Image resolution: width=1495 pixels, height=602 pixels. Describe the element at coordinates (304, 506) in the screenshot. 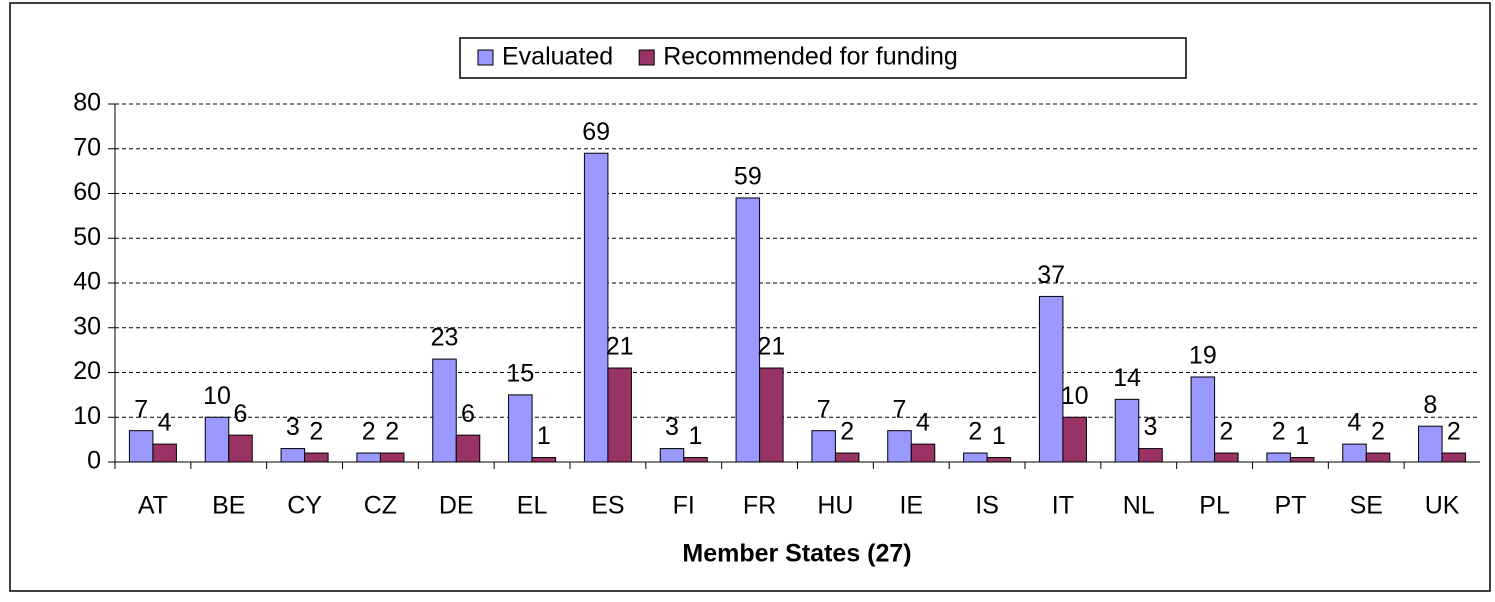

I see `x-tick-label: CY` at that location.